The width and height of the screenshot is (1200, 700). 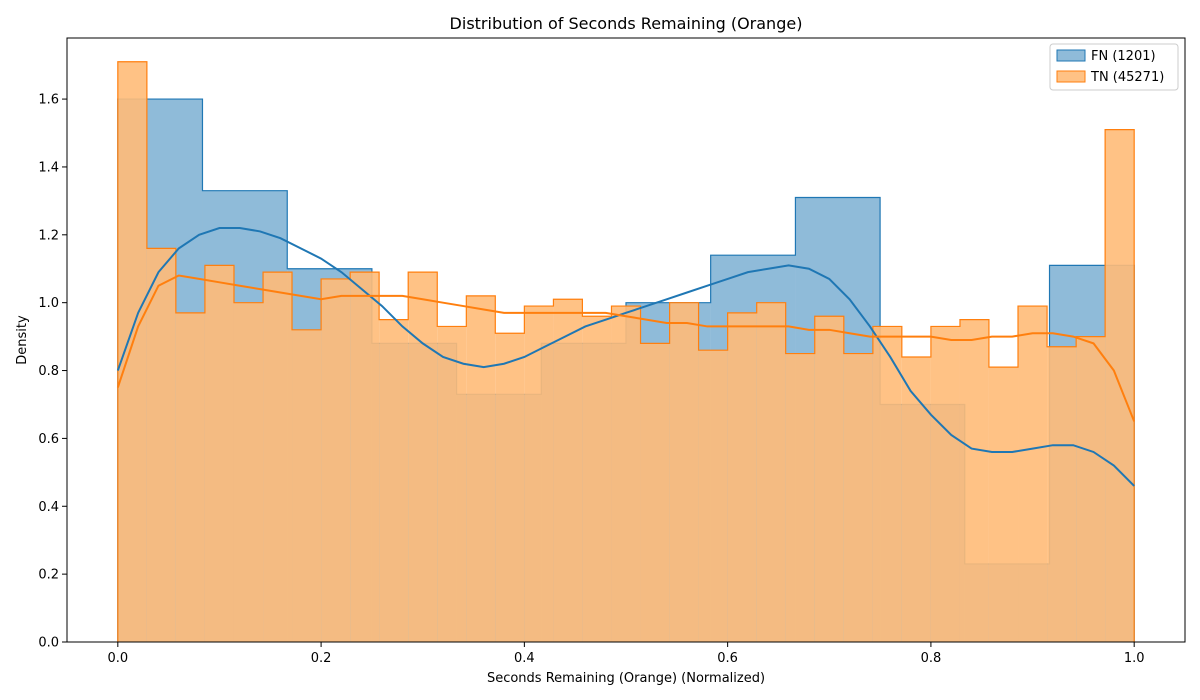 I want to click on y-tick-label: 0.8, so click(x=48, y=371).